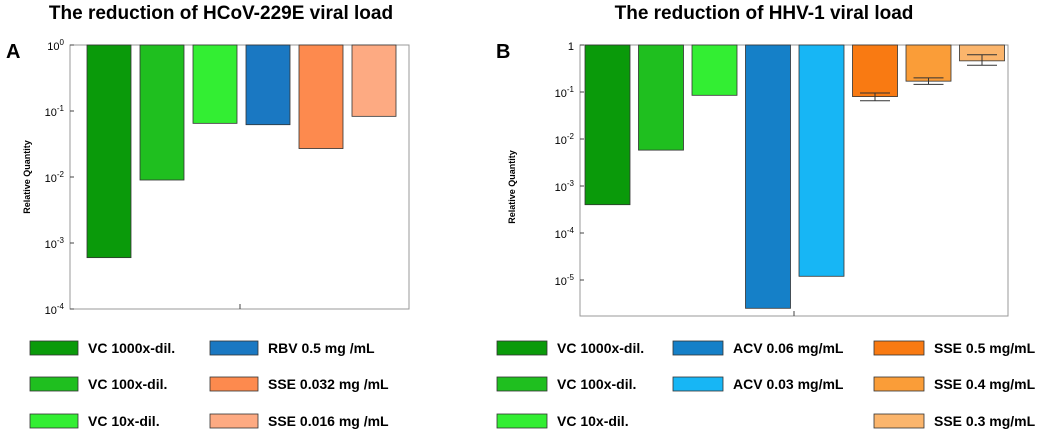 The height and width of the screenshot is (436, 1052). What do you see at coordinates (131, 348) in the screenshot?
I see `panel-a-legend-label: VC 1000x-dil.` at bounding box center [131, 348].